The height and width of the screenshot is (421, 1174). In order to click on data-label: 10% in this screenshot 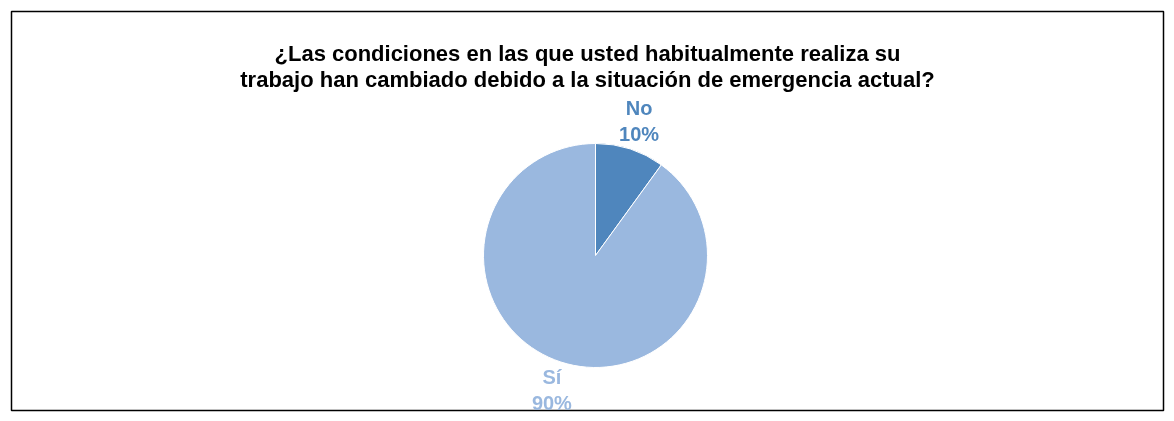, I will do `click(639, 134)`.